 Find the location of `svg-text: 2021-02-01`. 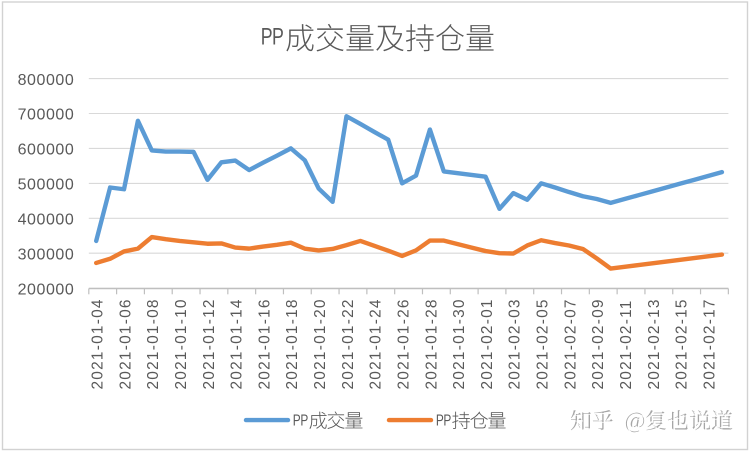

svg-text: 2021-02-01 is located at coordinates (487, 343).